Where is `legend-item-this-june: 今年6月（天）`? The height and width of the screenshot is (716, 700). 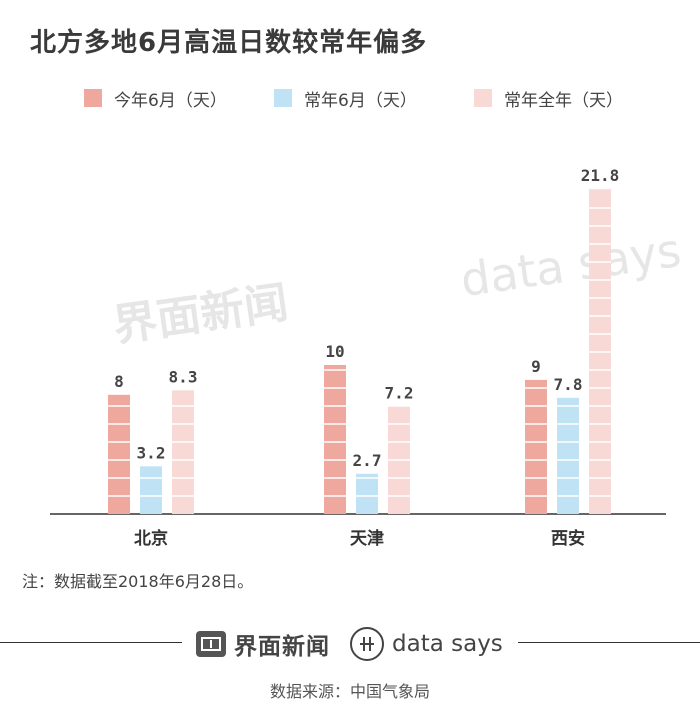
legend-item-this-june: 今年6月（天） is located at coordinates (155, 98).